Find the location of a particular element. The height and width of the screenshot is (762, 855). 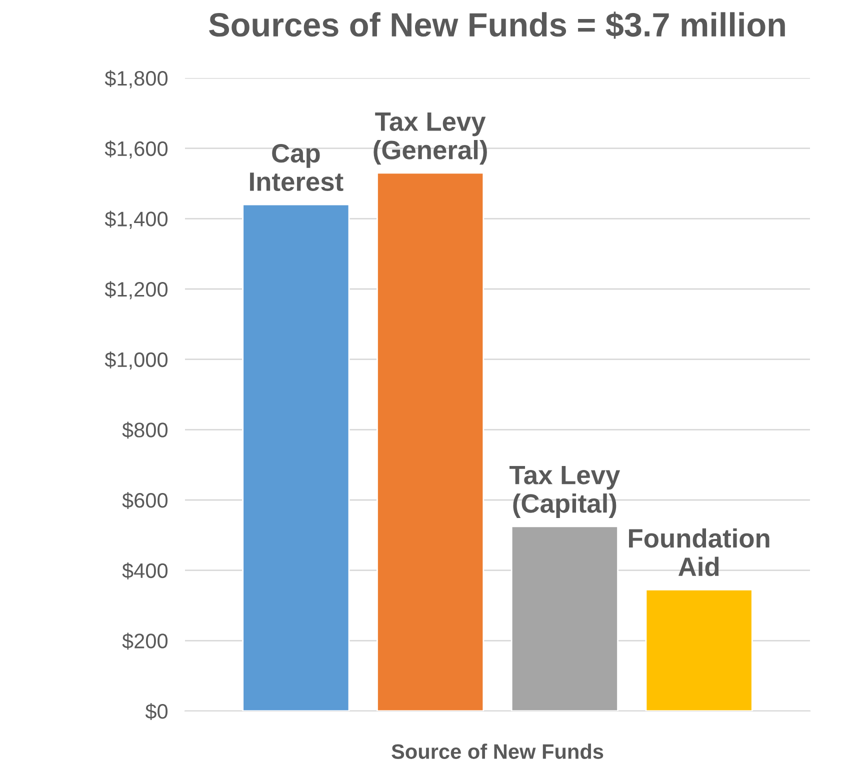

y-tick-label: $1,000 is located at coordinates (136, 360).